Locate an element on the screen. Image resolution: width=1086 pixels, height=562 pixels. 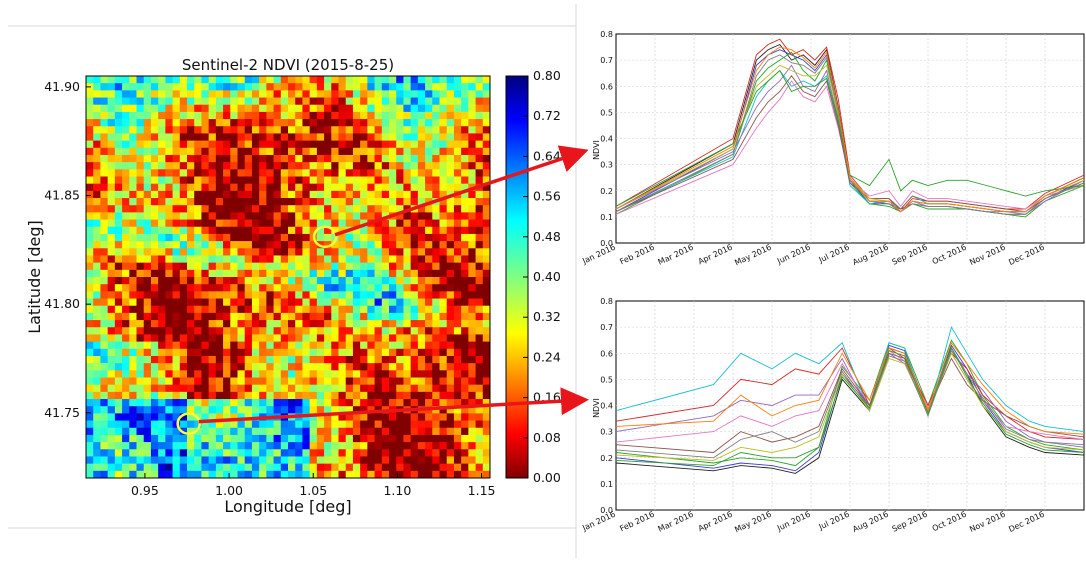
top-chart-y-ticks: 0.00.10.20.30.40.50.60.70.8 is located at coordinates (606, 139).